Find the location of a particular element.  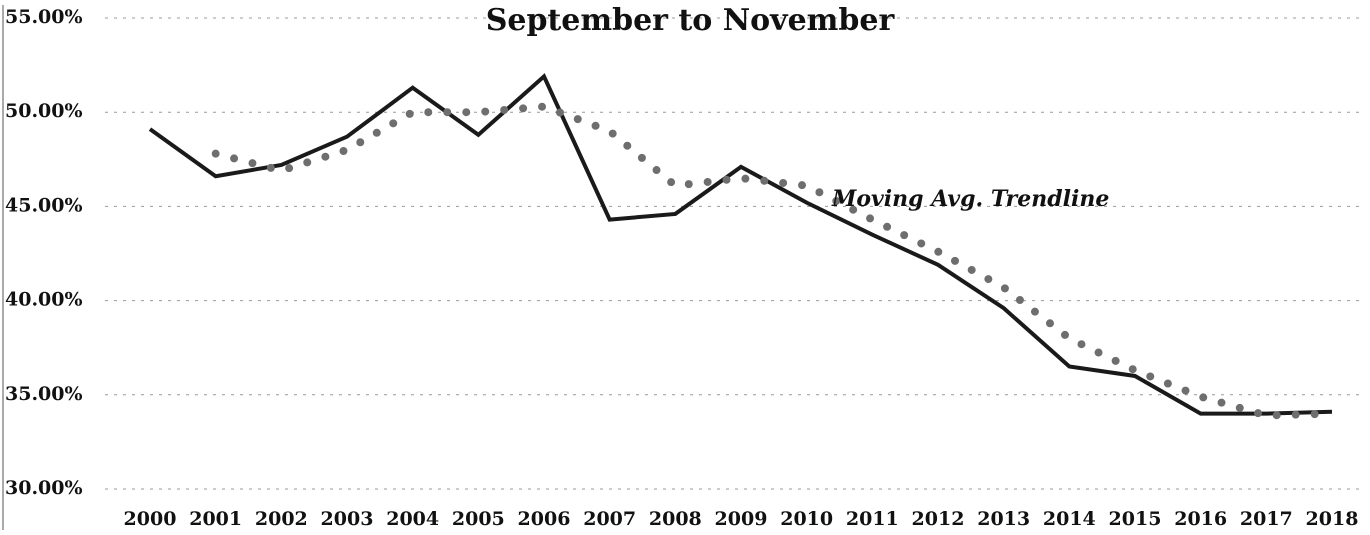

x-tick-label: 2009 is located at coordinates (741, 519).